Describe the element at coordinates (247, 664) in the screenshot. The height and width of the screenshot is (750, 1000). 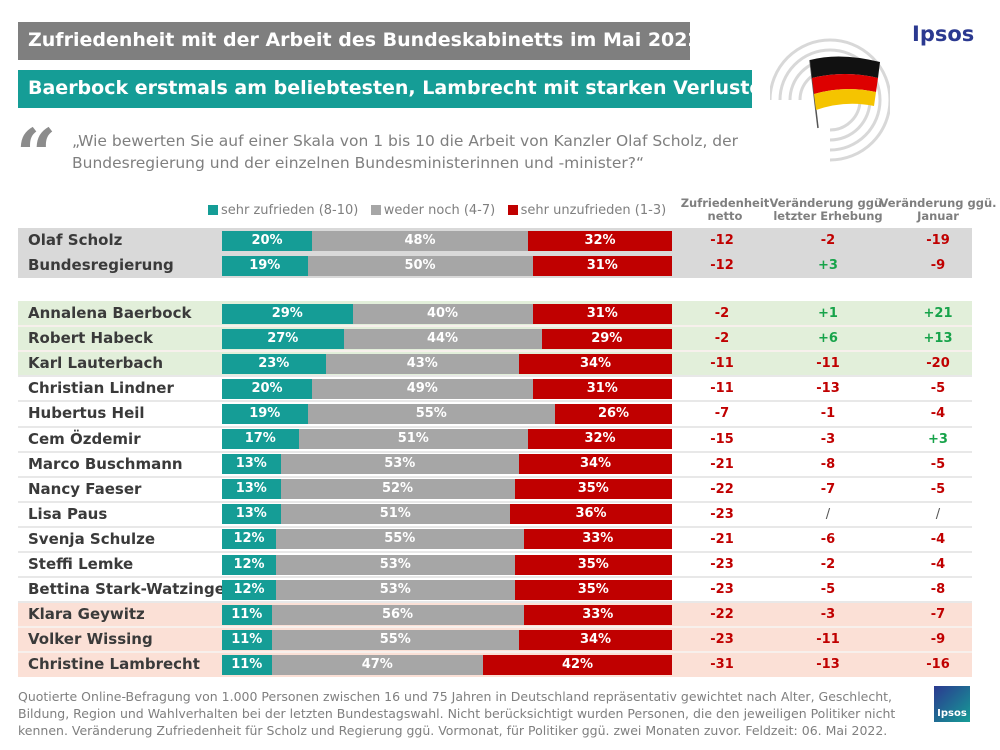
I see `bar-segment-zufrieden: 11%` at that location.